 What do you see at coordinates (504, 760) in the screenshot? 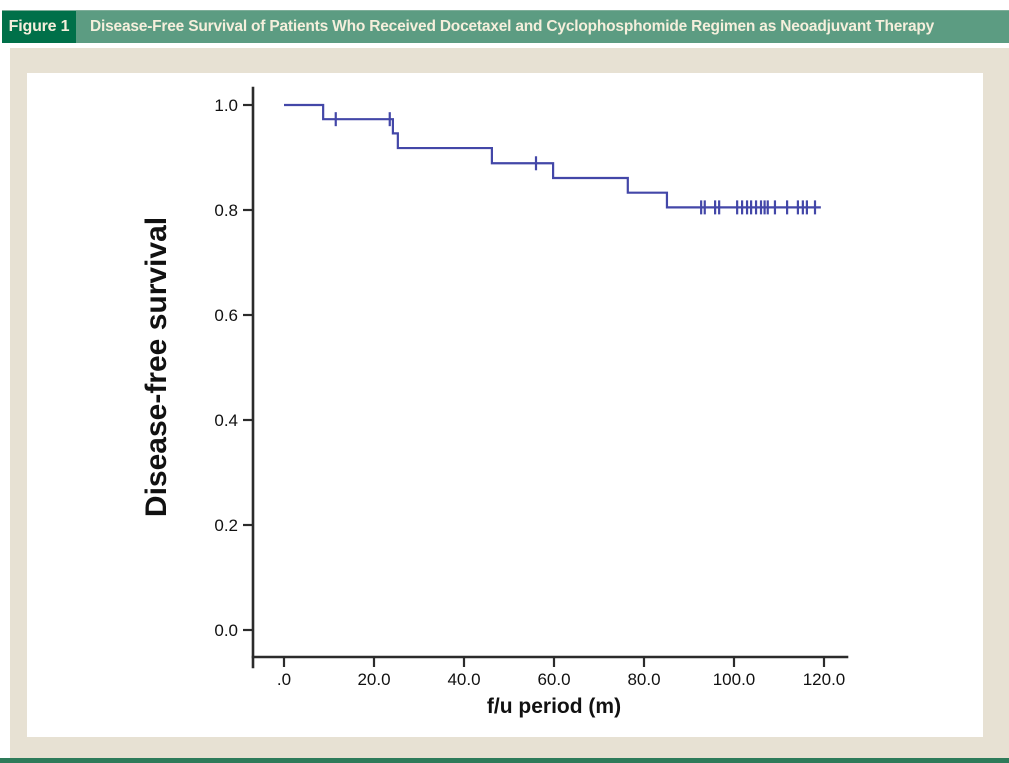
I see `bottom-rule` at bounding box center [504, 760].